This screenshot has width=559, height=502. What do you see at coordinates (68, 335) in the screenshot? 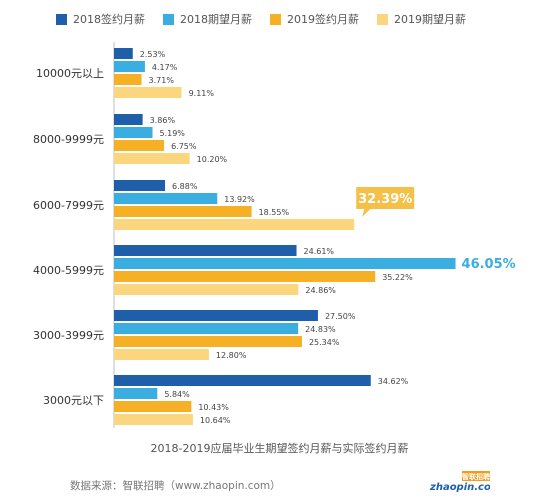
I see `category-label: 3000-3999元` at bounding box center [68, 335].